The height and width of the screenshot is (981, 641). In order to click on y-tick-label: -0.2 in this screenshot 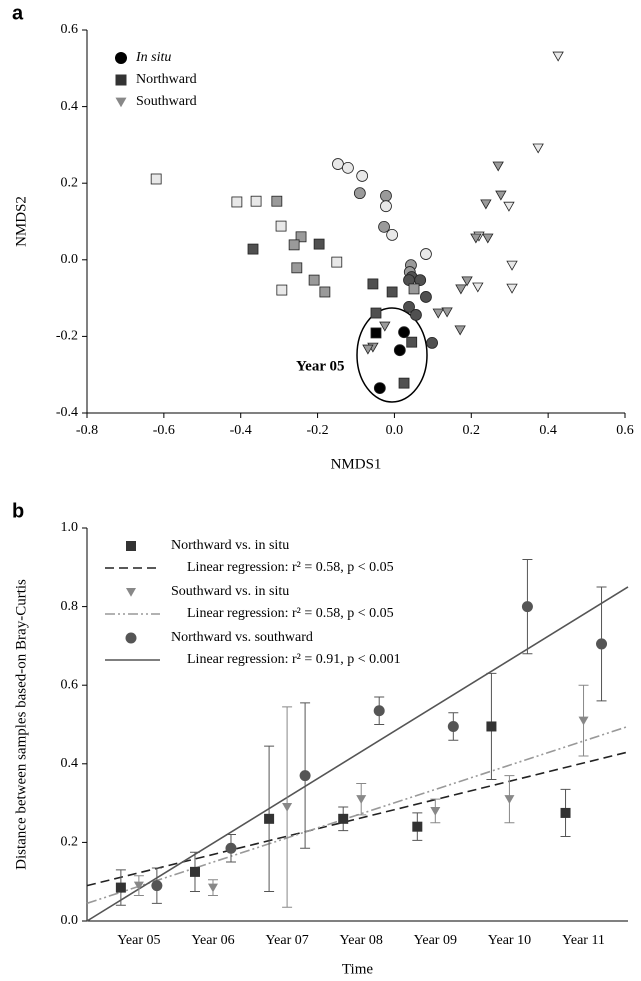, I will do `click(67, 336)`.